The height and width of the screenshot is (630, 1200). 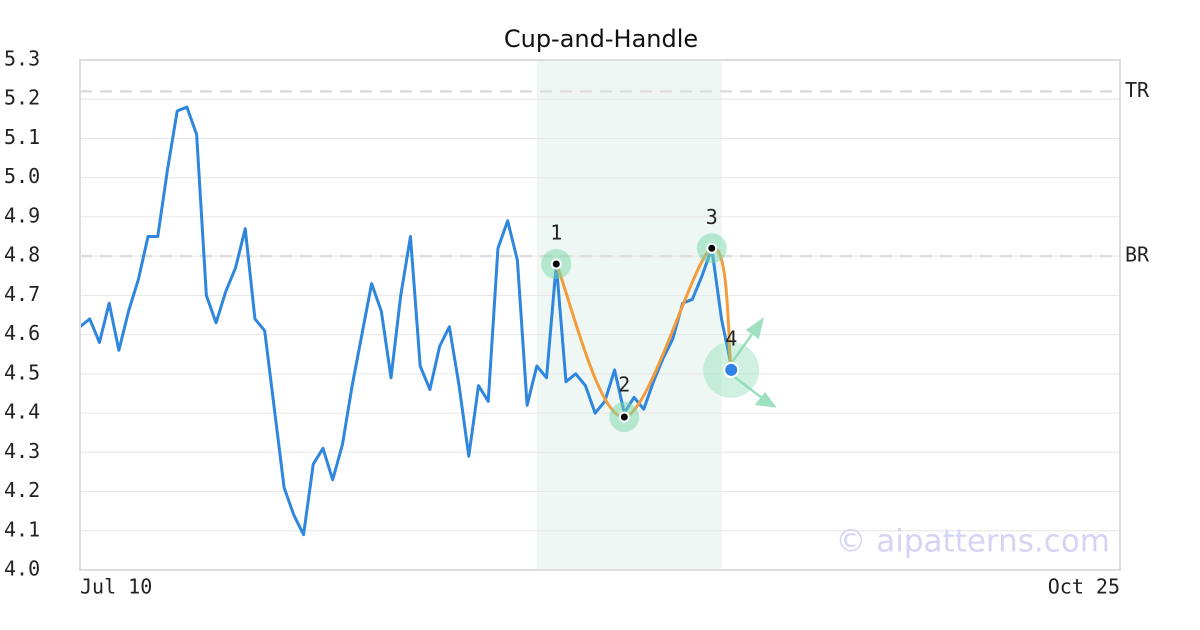 What do you see at coordinates (22, 490) in the screenshot?
I see `y-tick-label: 4.2` at bounding box center [22, 490].